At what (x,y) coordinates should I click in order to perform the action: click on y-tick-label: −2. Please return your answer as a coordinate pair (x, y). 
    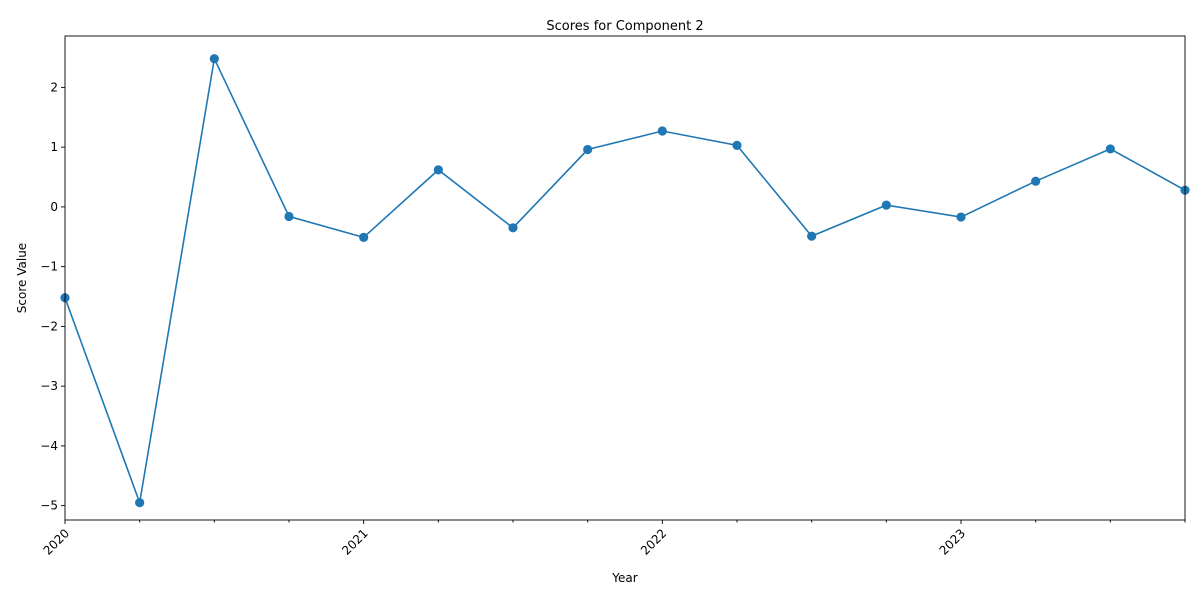
    Looking at the image, I should click on (49, 326).